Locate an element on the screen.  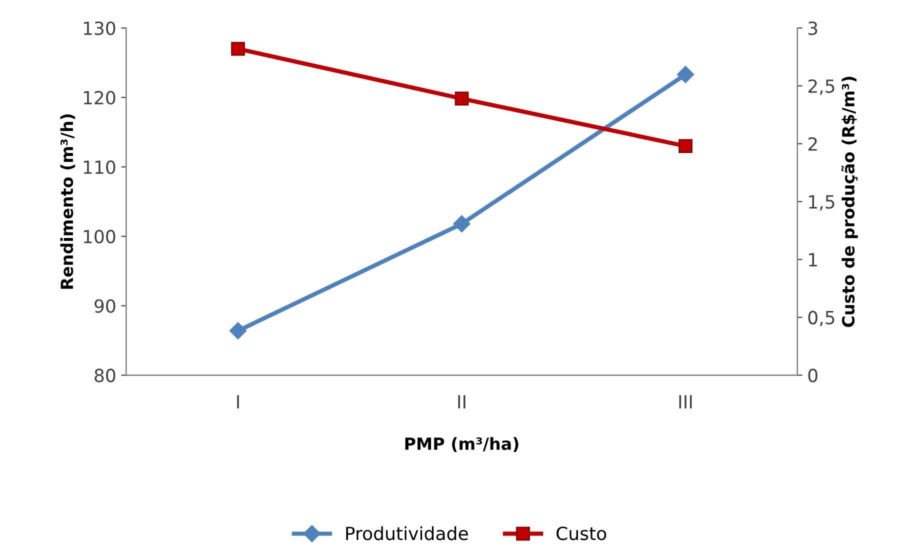
y2-tick-label: 2,5 is located at coordinates (821, 87).